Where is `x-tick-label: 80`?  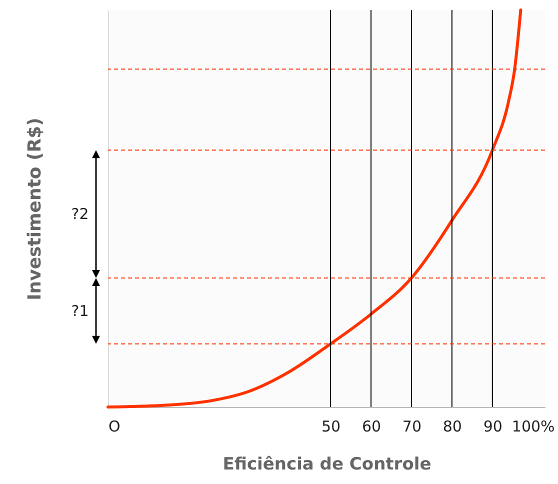
x-tick-label: 80 is located at coordinates (452, 427).